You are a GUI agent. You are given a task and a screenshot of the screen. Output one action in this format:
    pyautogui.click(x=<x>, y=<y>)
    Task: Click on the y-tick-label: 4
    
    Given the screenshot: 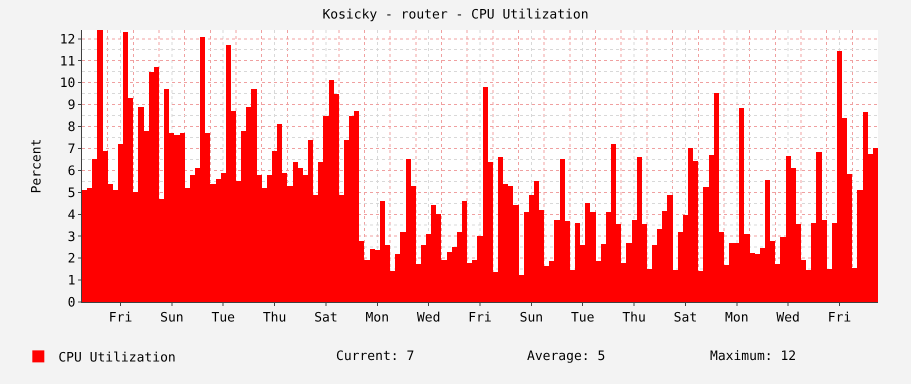 What is the action you would take?
    pyautogui.click(x=72, y=215)
    